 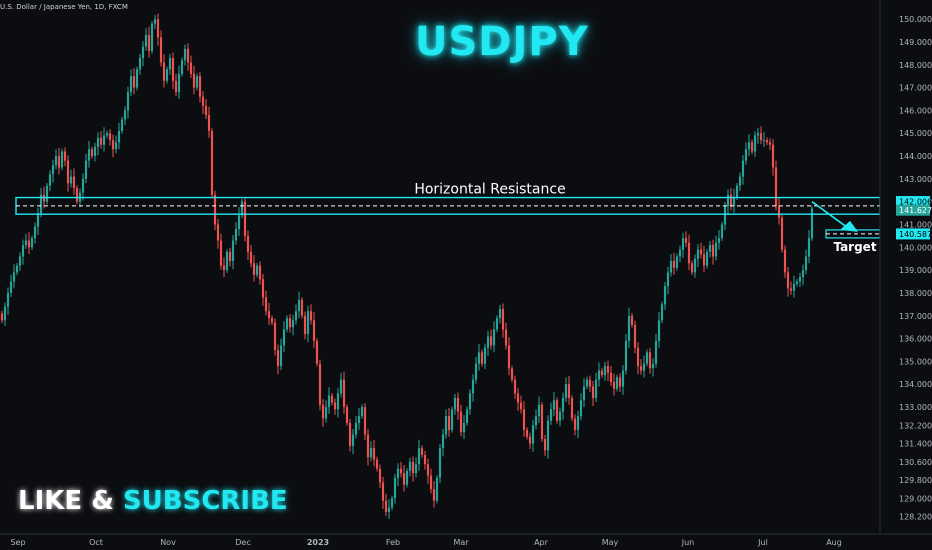 What do you see at coordinates (489, 190) in the screenshot?
I see `resistance-label: Horizontal Resistance` at bounding box center [489, 190].